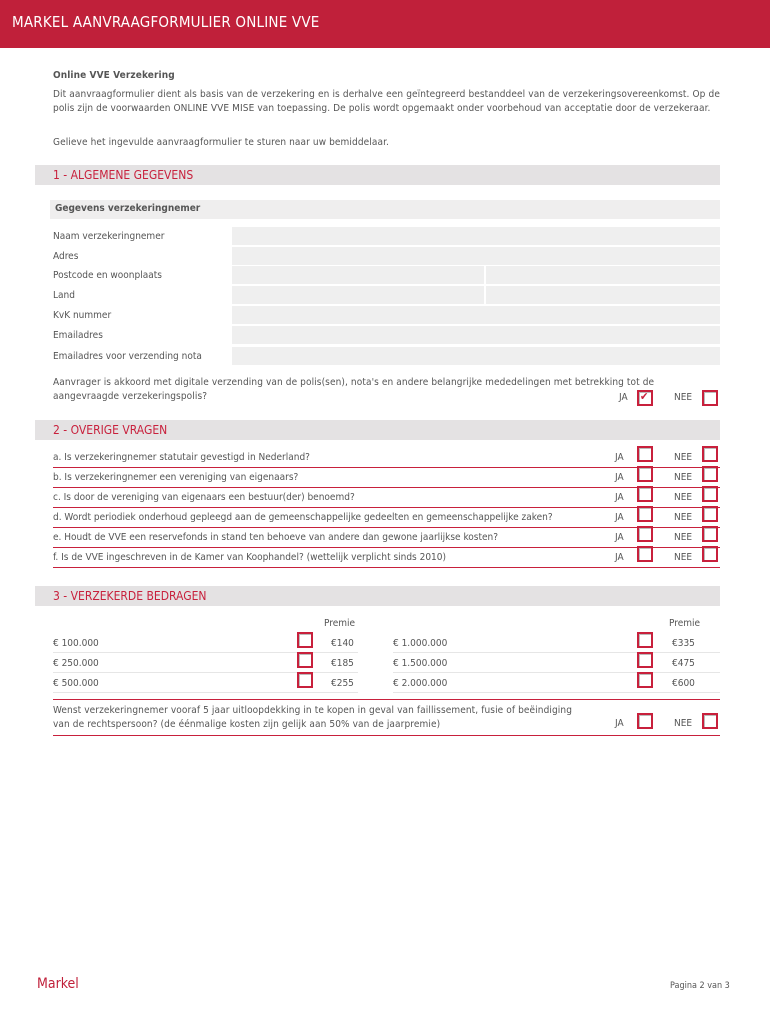 The width and height of the screenshot is (770, 1024). What do you see at coordinates (64, 295) in the screenshot?
I see `field-label: Land` at bounding box center [64, 295].